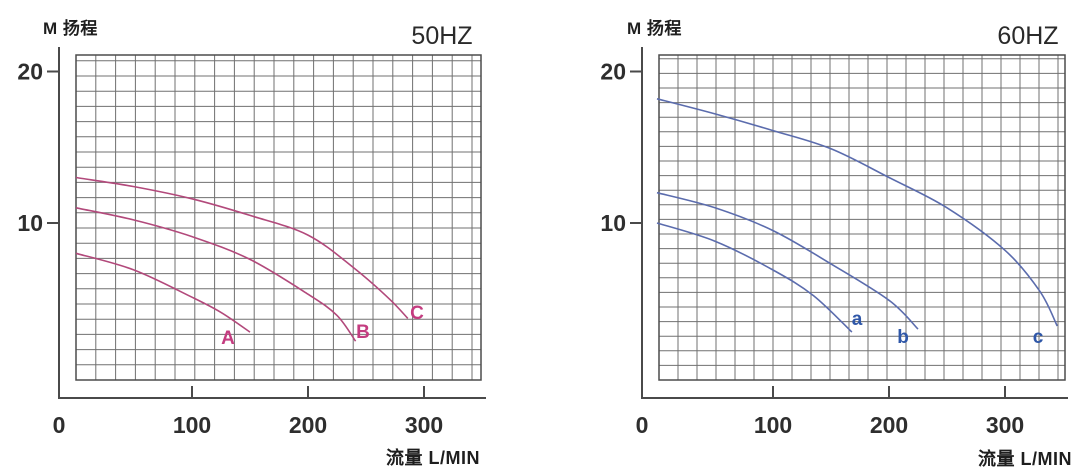 This screenshot has width=1089, height=476. What do you see at coordinates (163, 292) in the screenshot?
I see `curve-A` at bounding box center [163, 292].